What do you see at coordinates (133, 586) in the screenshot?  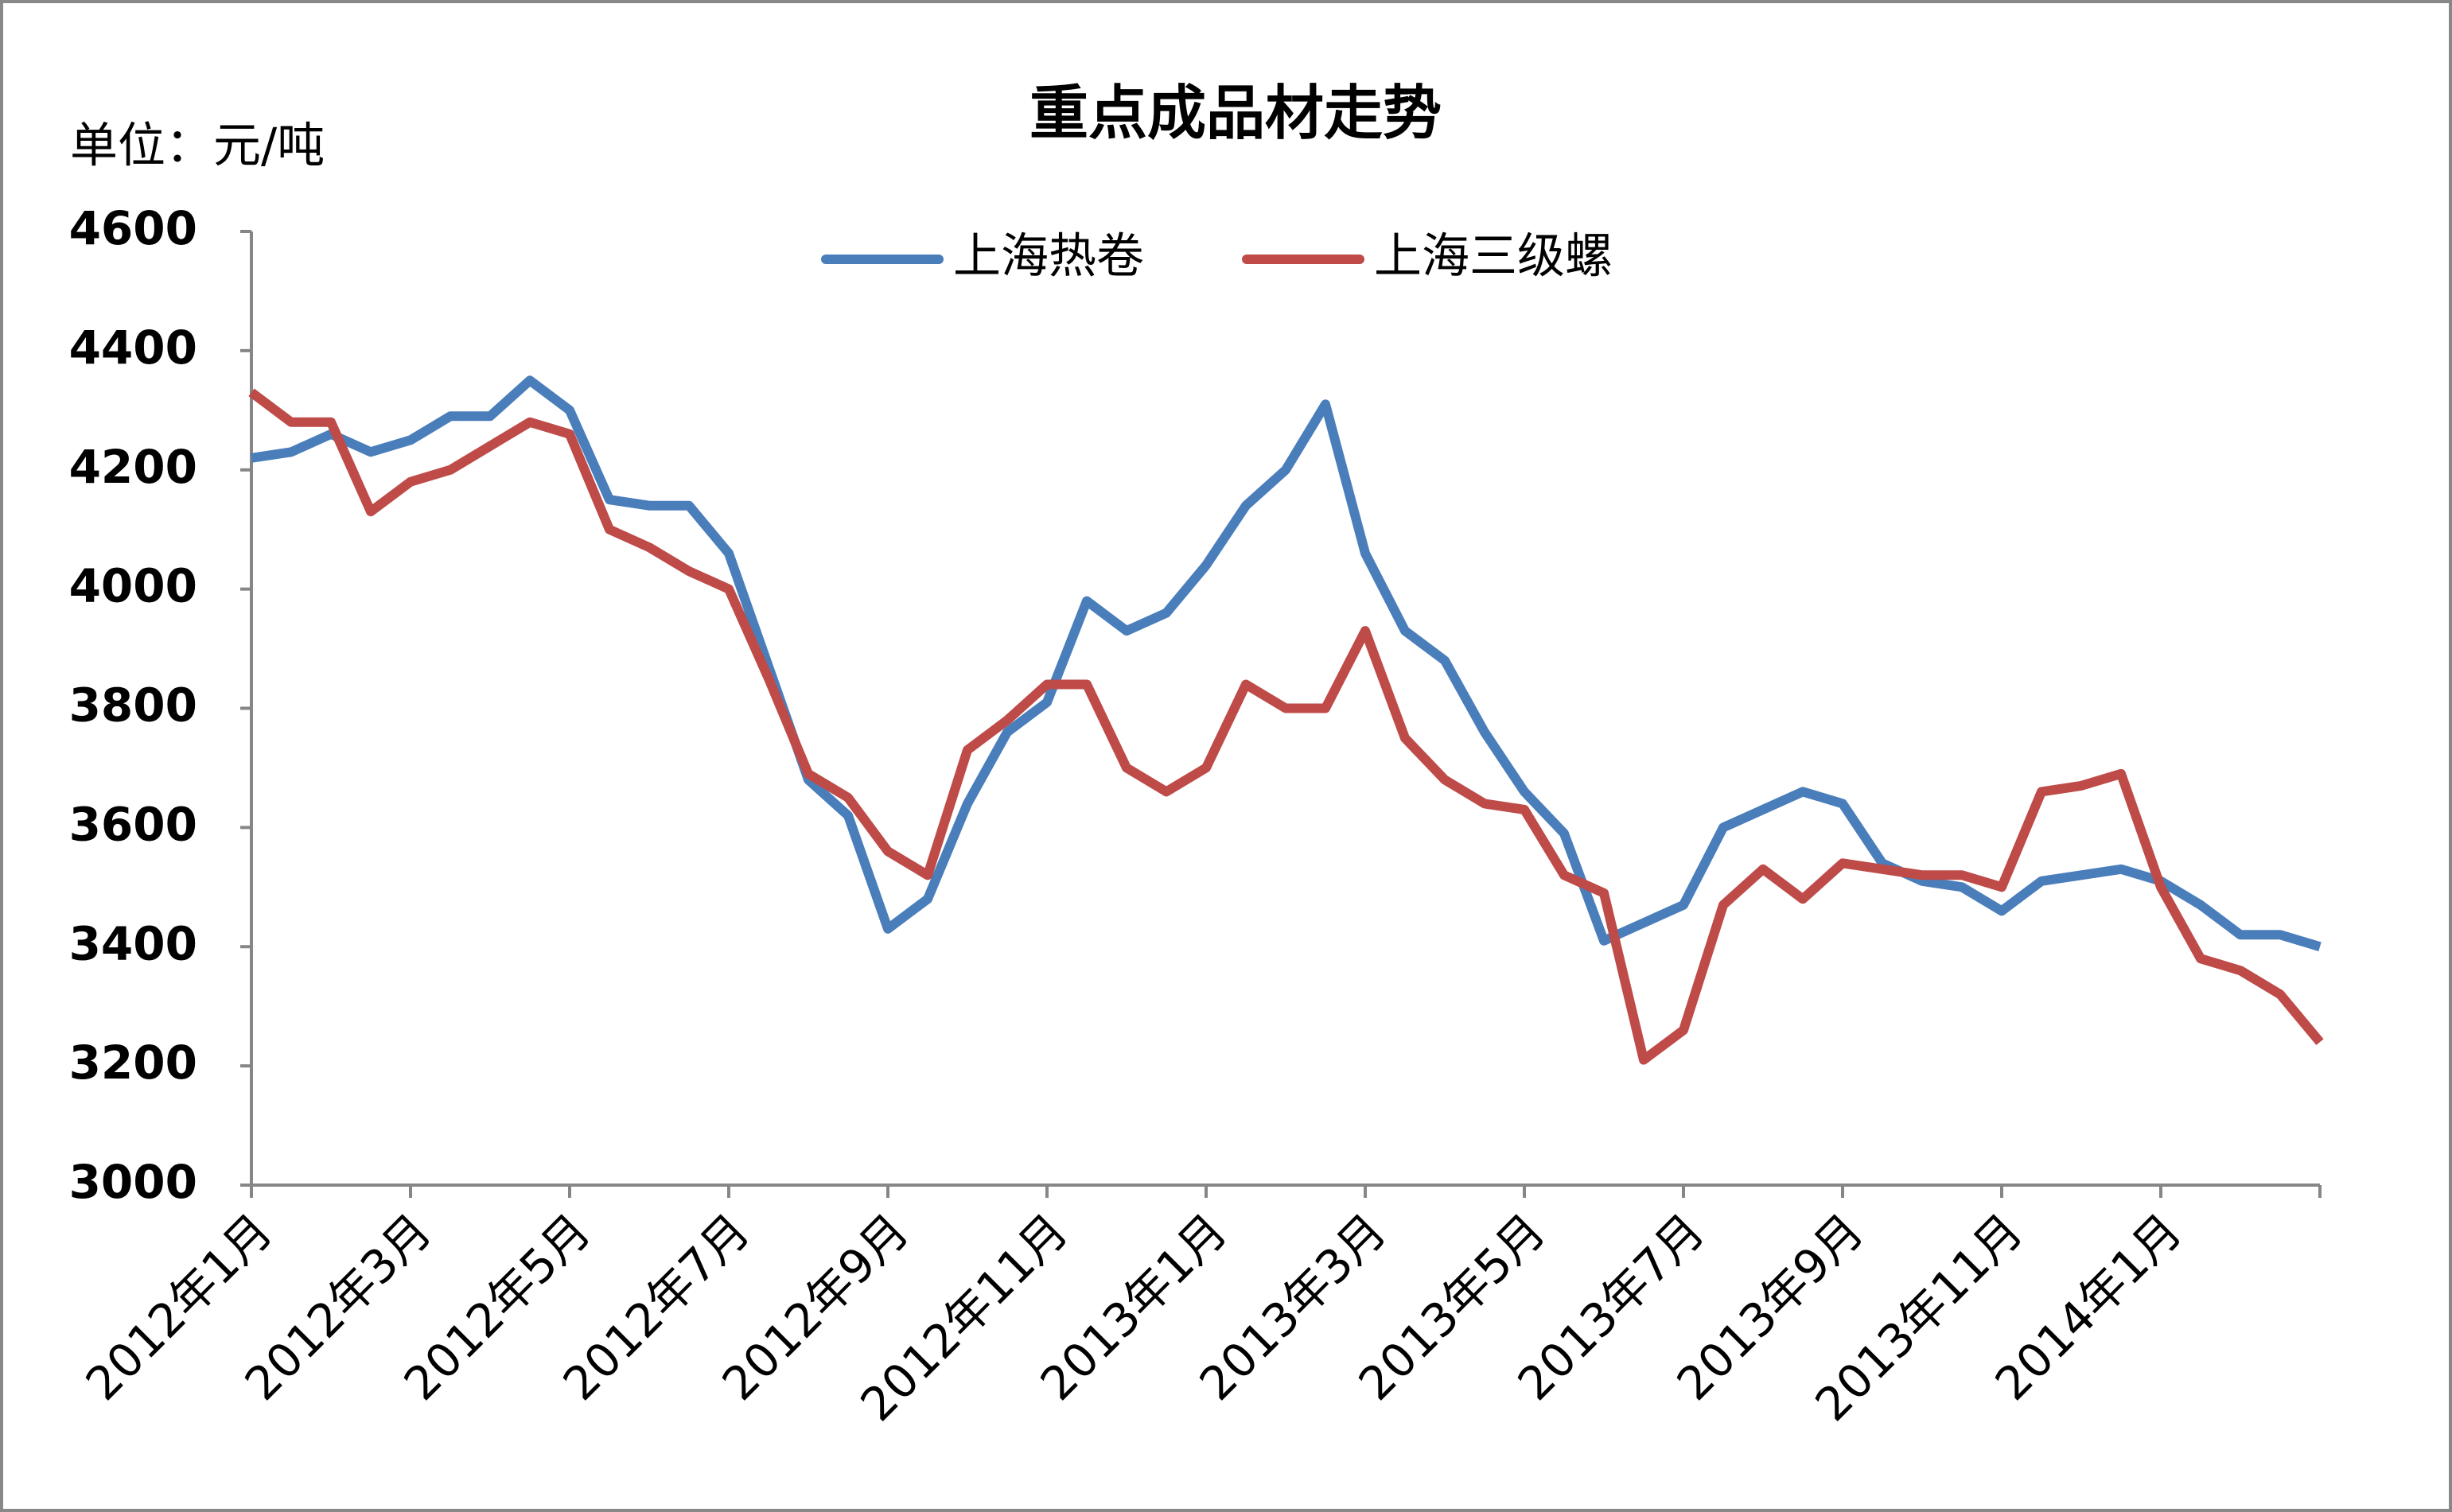 I see `y-tick-label: 4000` at bounding box center [133, 586].